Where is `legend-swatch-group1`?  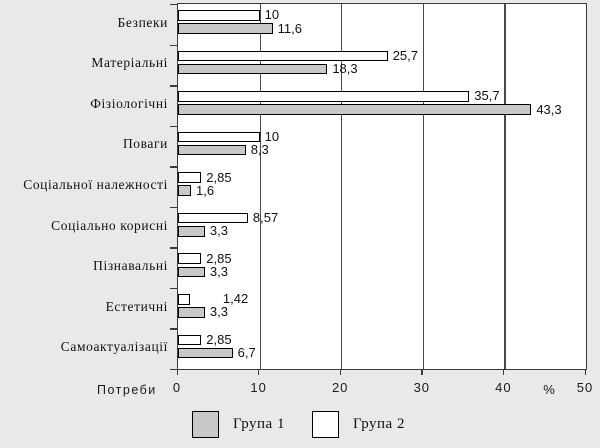
legend-swatch-group1 is located at coordinates (205, 424).